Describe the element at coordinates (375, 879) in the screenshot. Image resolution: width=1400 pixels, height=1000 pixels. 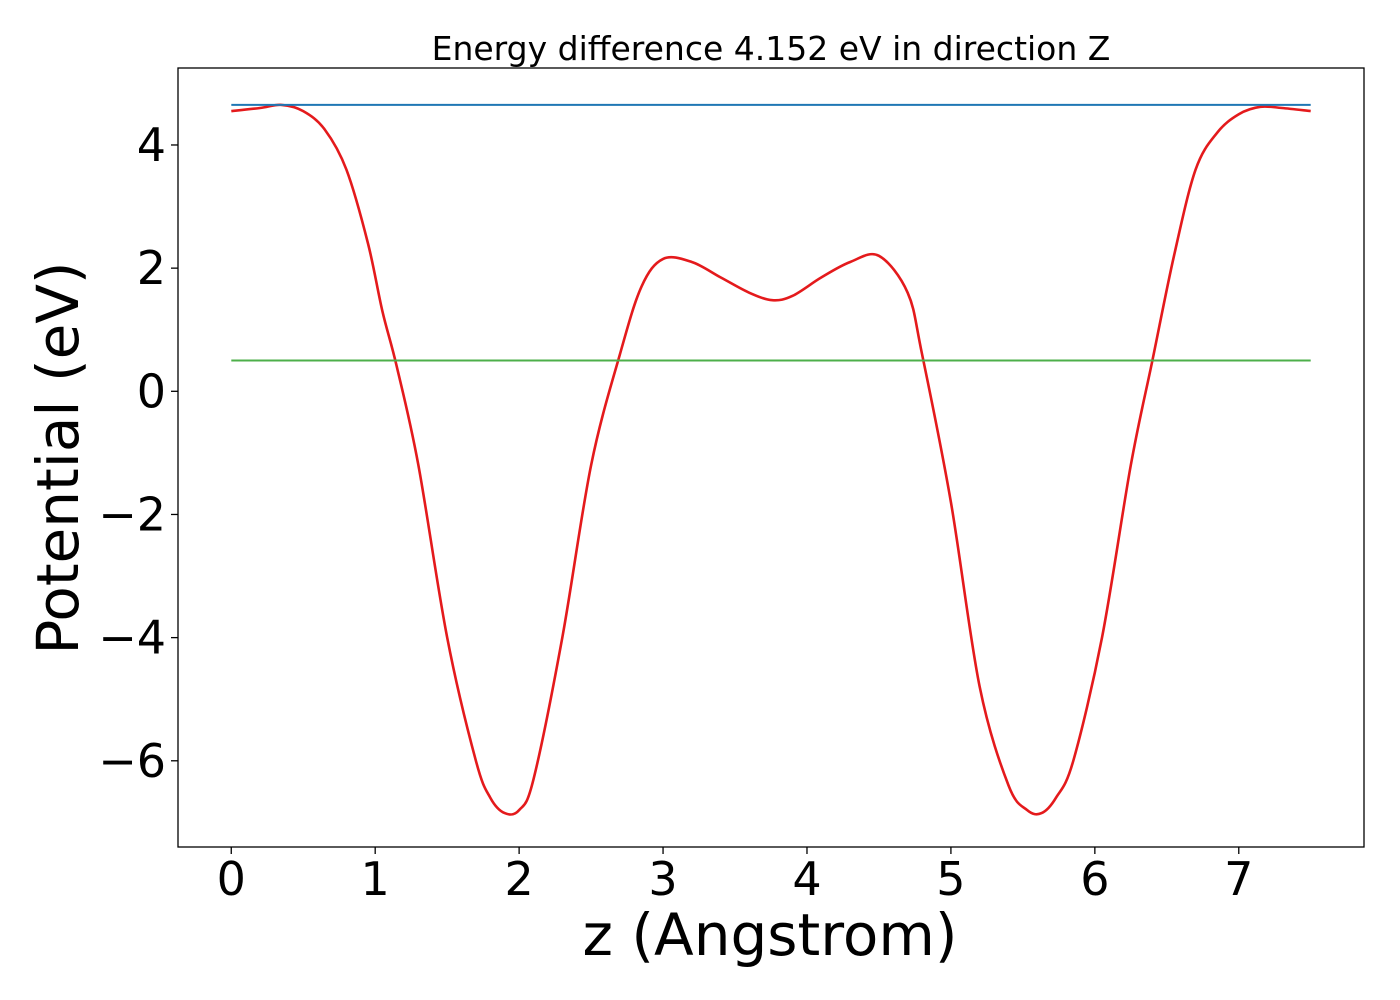
I see `x-tick-label: 1` at that location.